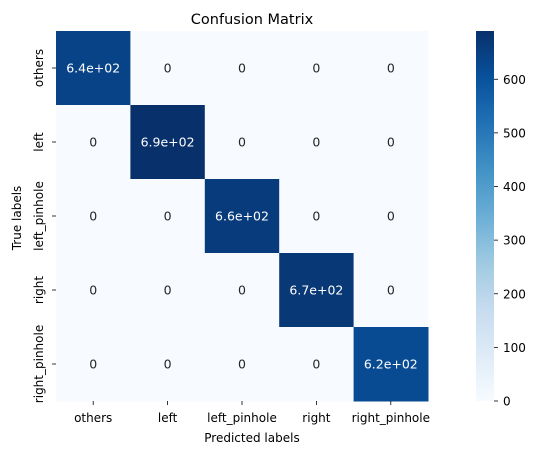  Describe the element at coordinates (391, 418) in the screenshot. I see `x-tick-label: right_pinhole` at that location.